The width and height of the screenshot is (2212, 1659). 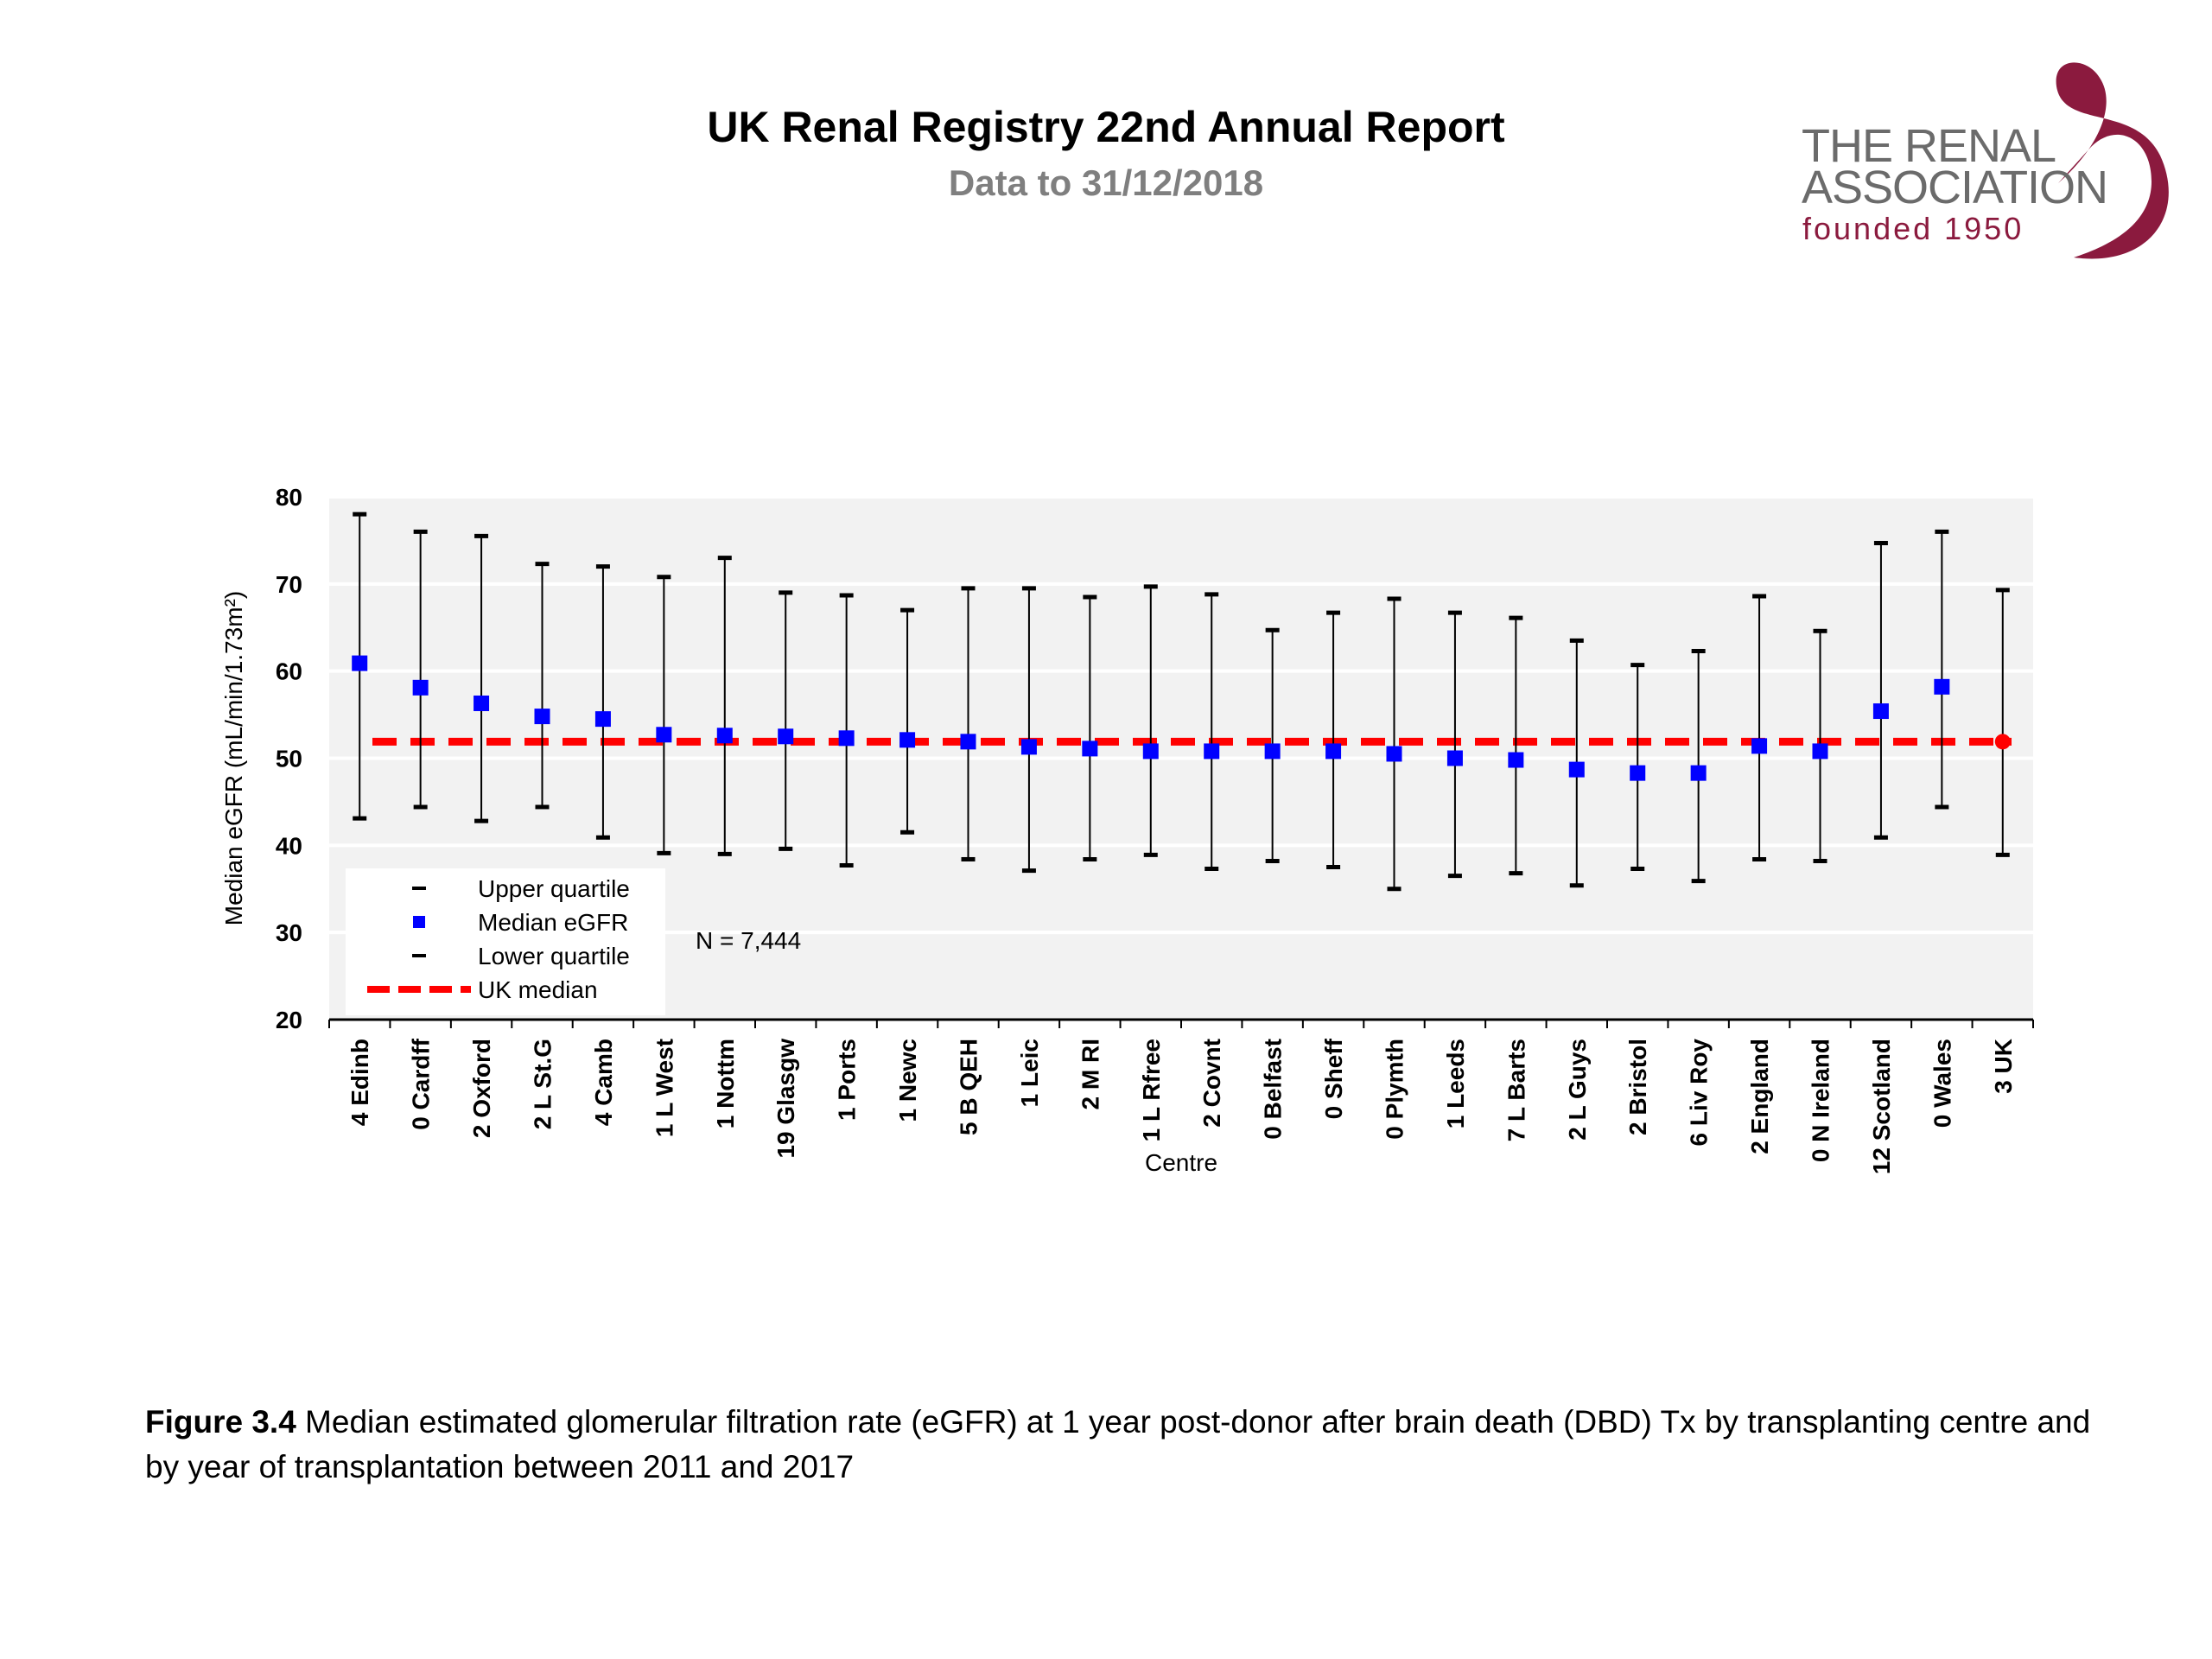 I want to click on x-tick-label: 2 L Guys, so click(x=1577, y=1090).